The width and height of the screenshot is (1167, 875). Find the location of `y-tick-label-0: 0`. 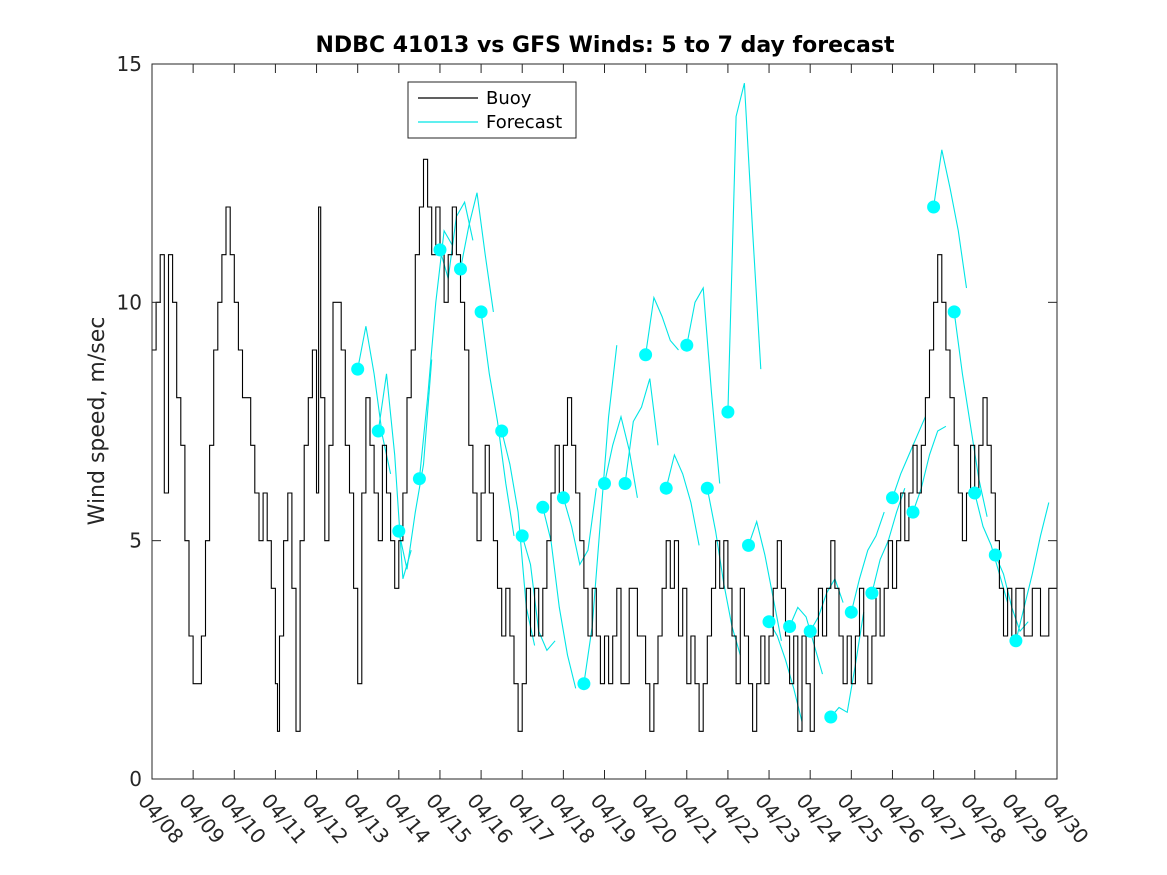

y-tick-label-0: 0 is located at coordinates (135, 779).